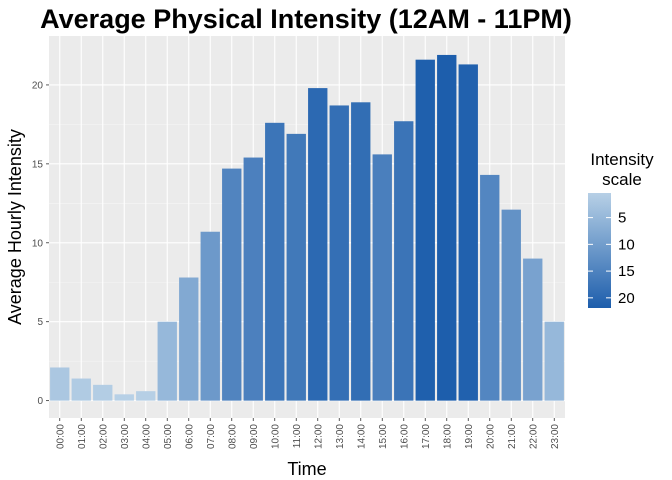  What do you see at coordinates (15, 227) in the screenshot?
I see `y-axis-title: Average Hourly Intensity` at bounding box center [15, 227].